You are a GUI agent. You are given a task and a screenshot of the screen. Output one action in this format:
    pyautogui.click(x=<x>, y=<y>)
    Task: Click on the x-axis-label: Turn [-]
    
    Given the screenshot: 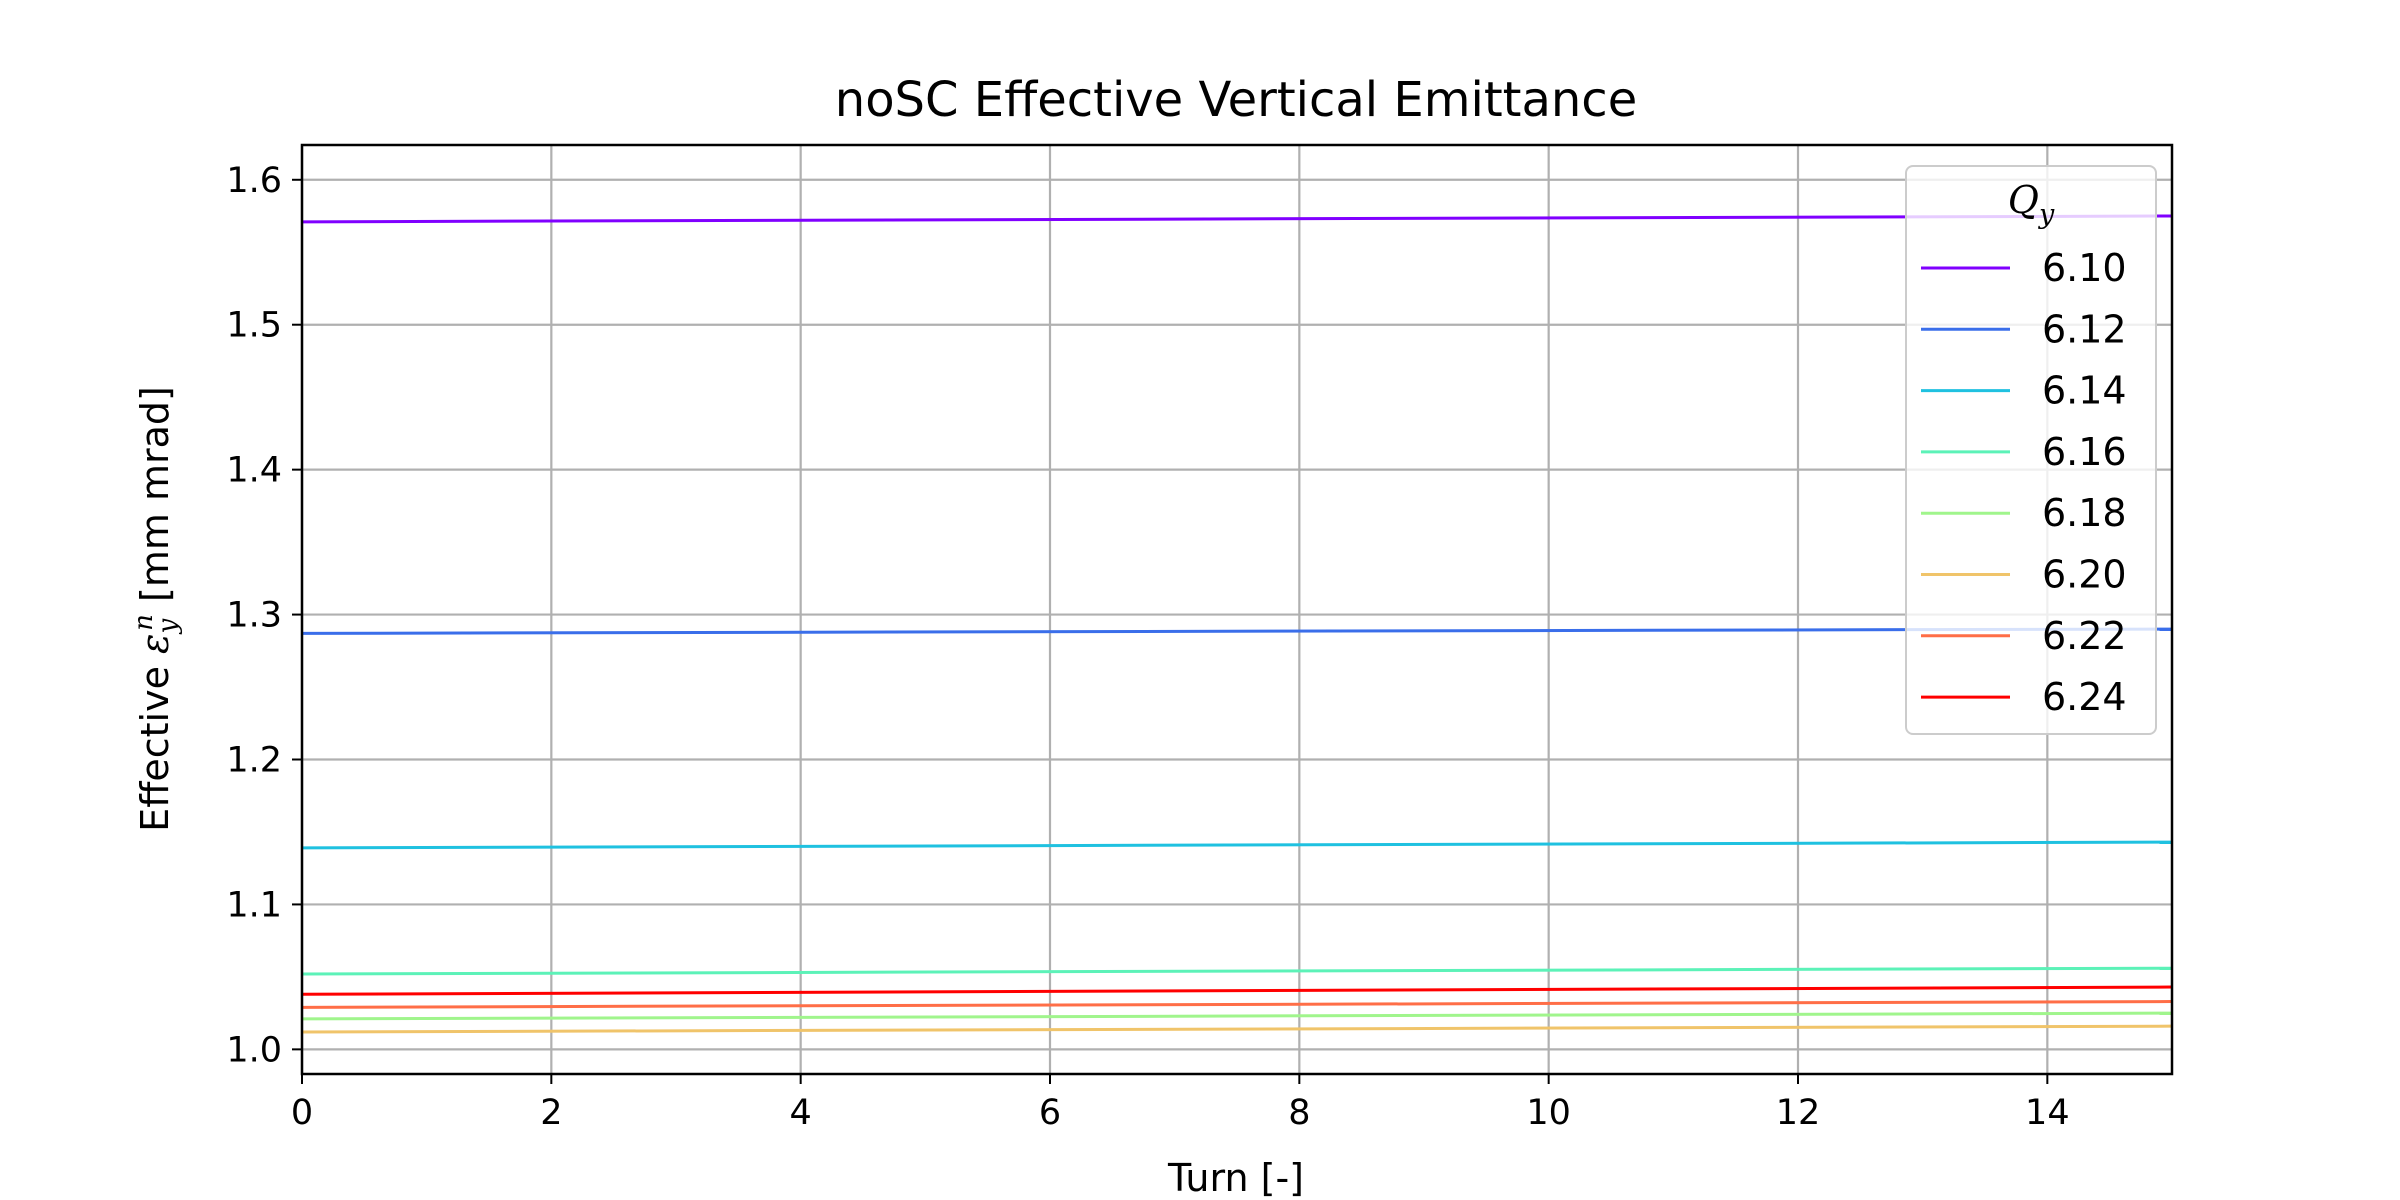 What is the action you would take?
    pyautogui.click(x=1235, y=1178)
    